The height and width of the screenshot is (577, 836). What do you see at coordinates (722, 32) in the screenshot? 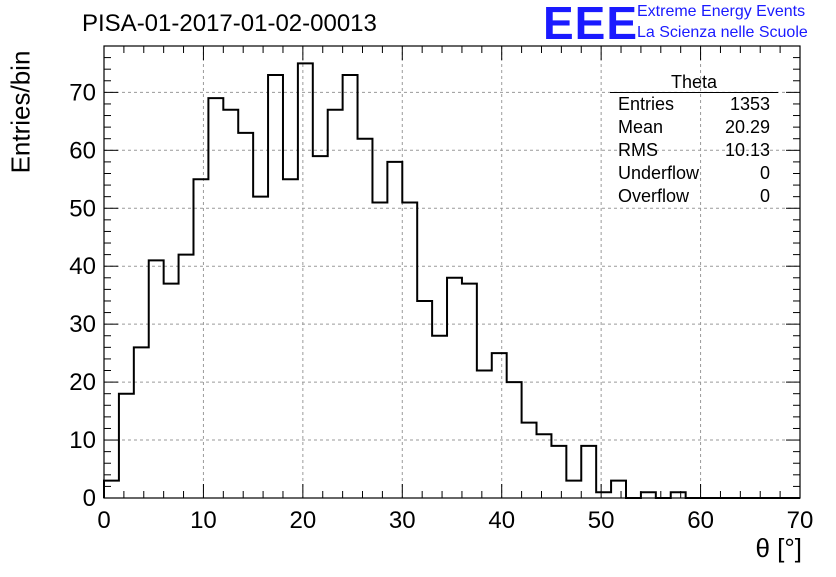
I see `logo-line-2: La Scienza nelle Scuole` at bounding box center [722, 32].